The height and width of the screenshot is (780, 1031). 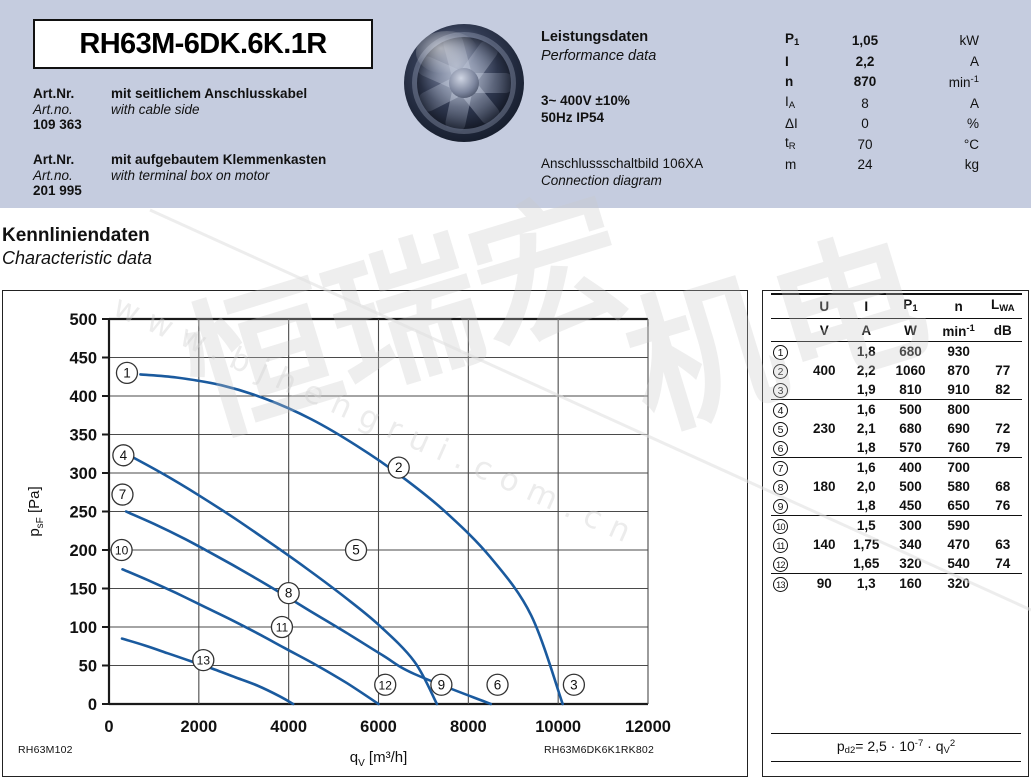 What do you see at coordinates (896, 525) in the screenshot?
I see `table-row: 10 1,5 300 590` at bounding box center [896, 525].